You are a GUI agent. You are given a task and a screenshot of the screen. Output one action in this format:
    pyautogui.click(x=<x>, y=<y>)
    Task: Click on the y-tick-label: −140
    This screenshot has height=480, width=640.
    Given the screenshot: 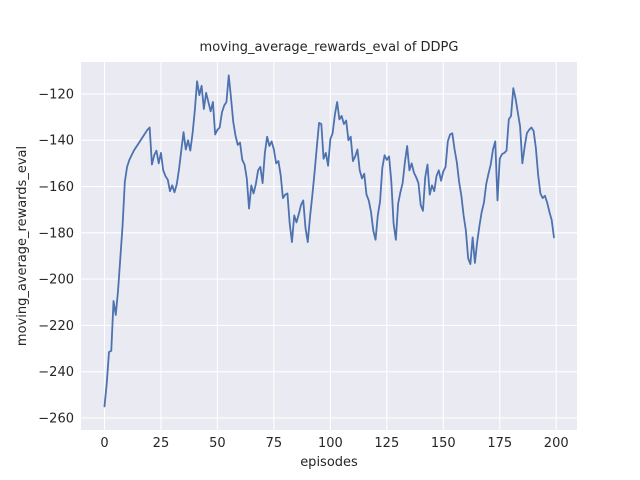 What is the action you would take?
    pyautogui.click(x=56, y=141)
    